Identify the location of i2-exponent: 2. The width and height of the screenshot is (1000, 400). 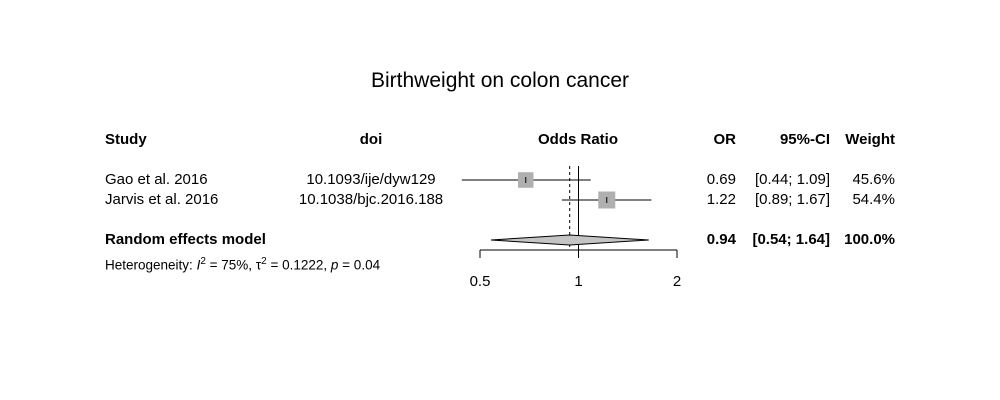
(203, 261).